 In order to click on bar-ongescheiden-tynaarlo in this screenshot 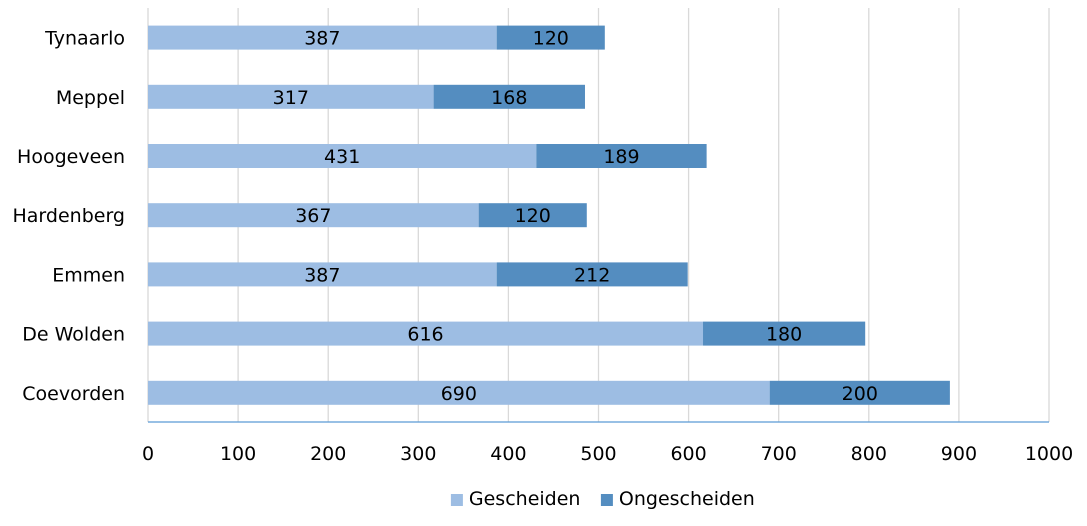, I will do `click(550, 37)`.